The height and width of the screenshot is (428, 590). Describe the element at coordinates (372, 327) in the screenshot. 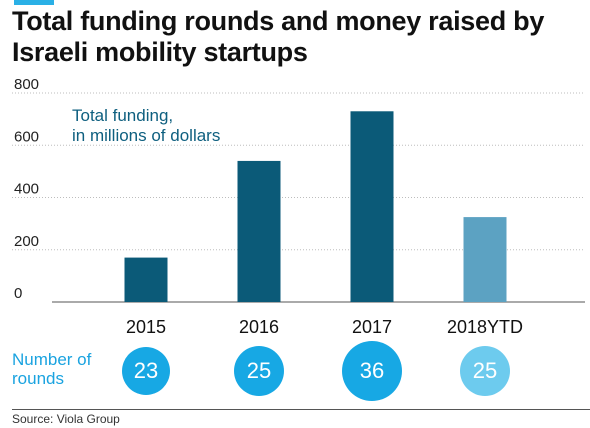

I see `x-tick-label-2017: 2017` at that location.